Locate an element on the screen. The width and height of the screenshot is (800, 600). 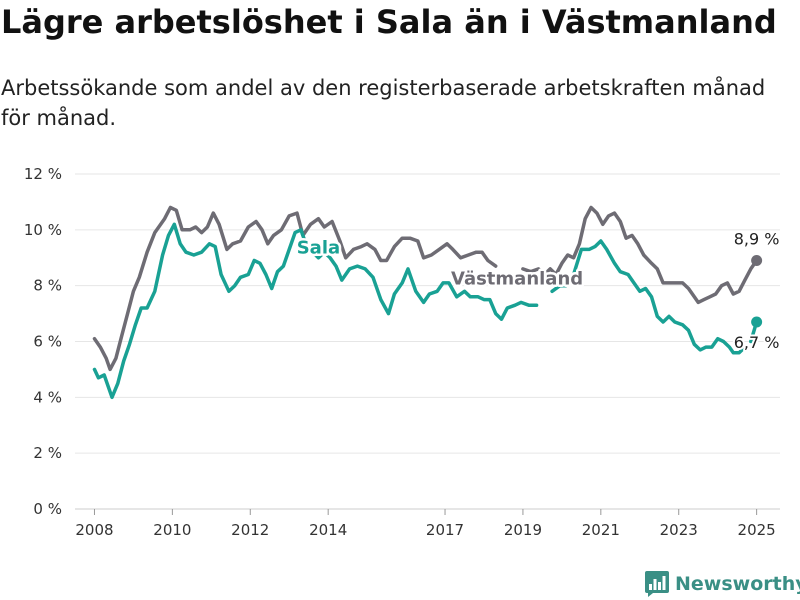
brand-name: Newsworthy is located at coordinates (737, 584).